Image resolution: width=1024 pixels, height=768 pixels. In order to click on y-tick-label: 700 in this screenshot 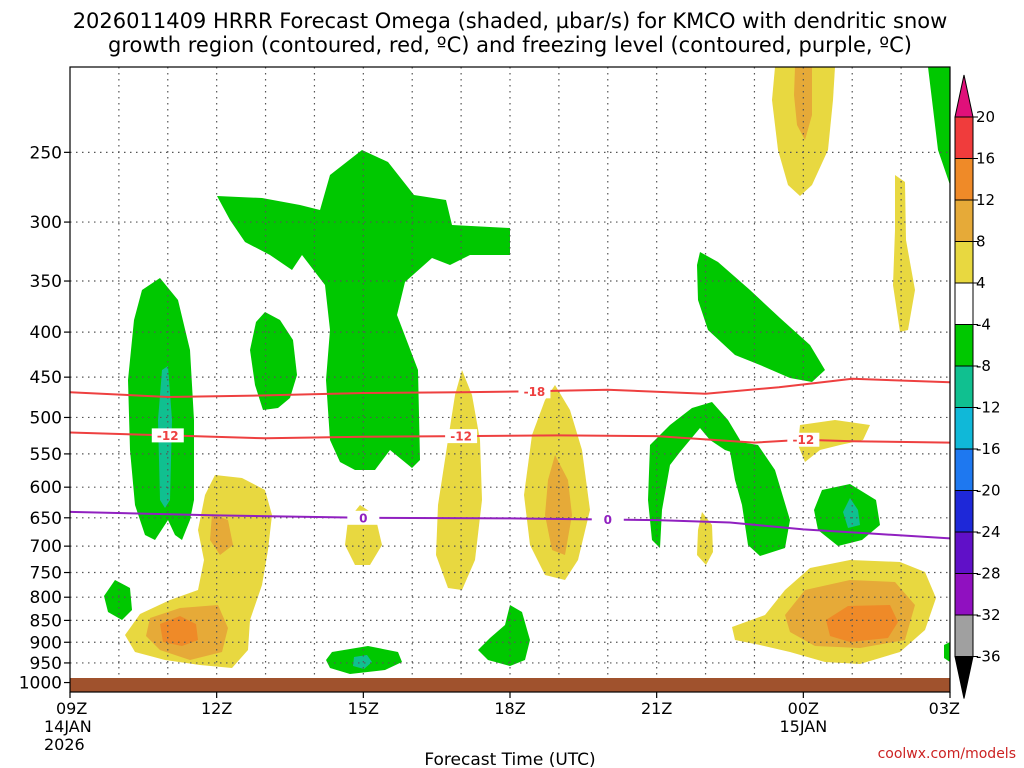, I will do `click(46, 547)`.